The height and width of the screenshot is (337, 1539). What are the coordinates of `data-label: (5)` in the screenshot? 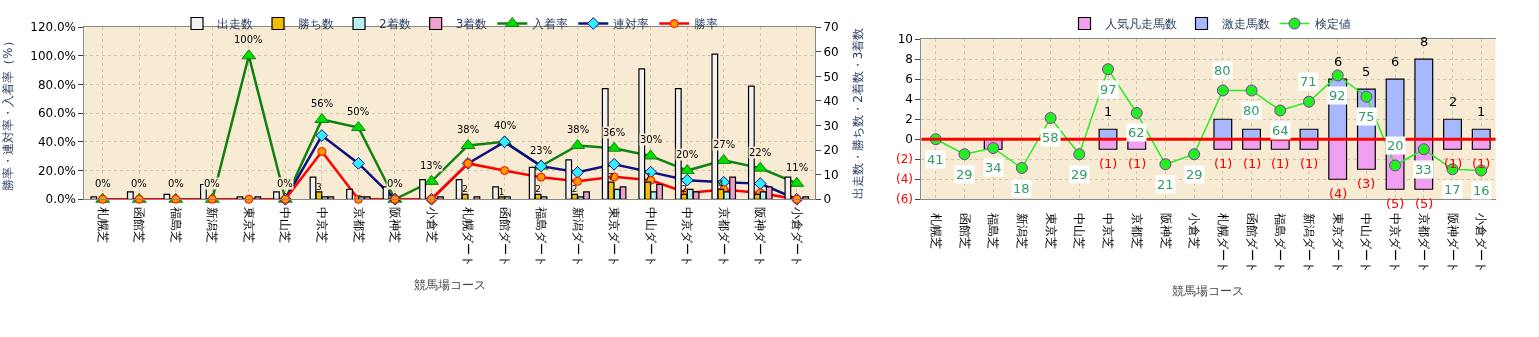 It's located at (1424, 203).